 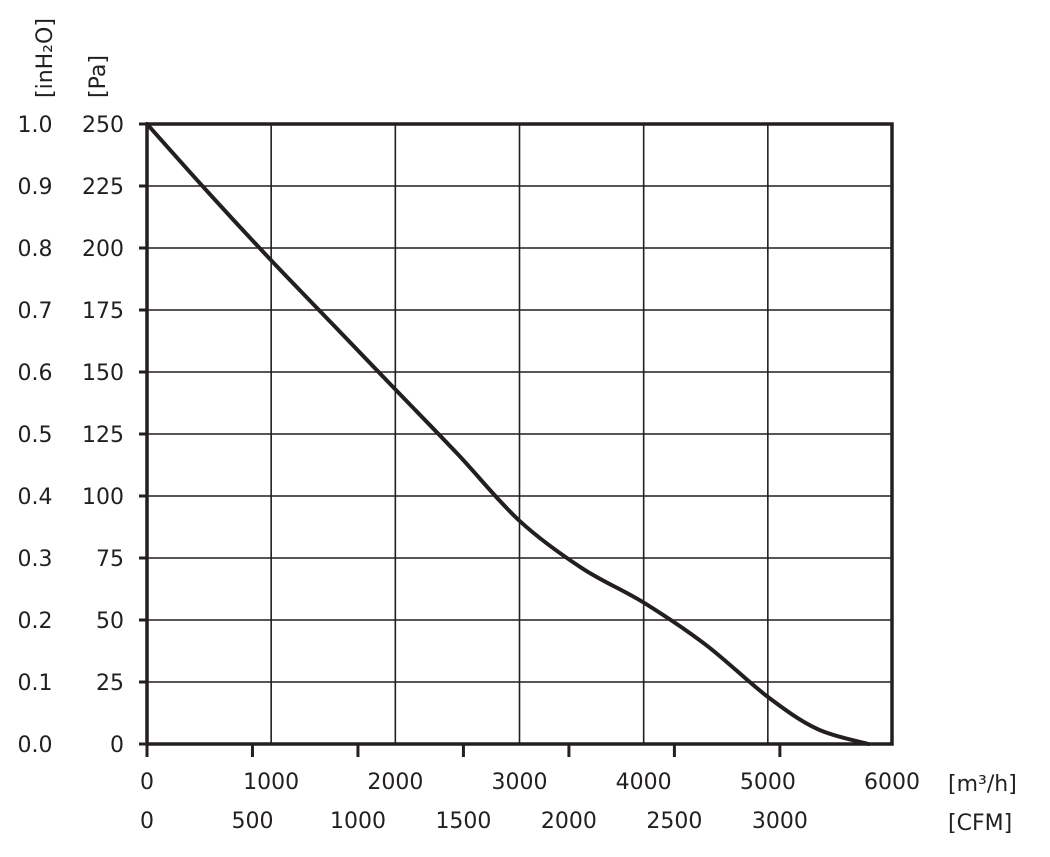 What do you see at coordinates (110, 559) in the screenshot?
I see `y-tick-label-pa: 75` at bounding box center [110, 559].